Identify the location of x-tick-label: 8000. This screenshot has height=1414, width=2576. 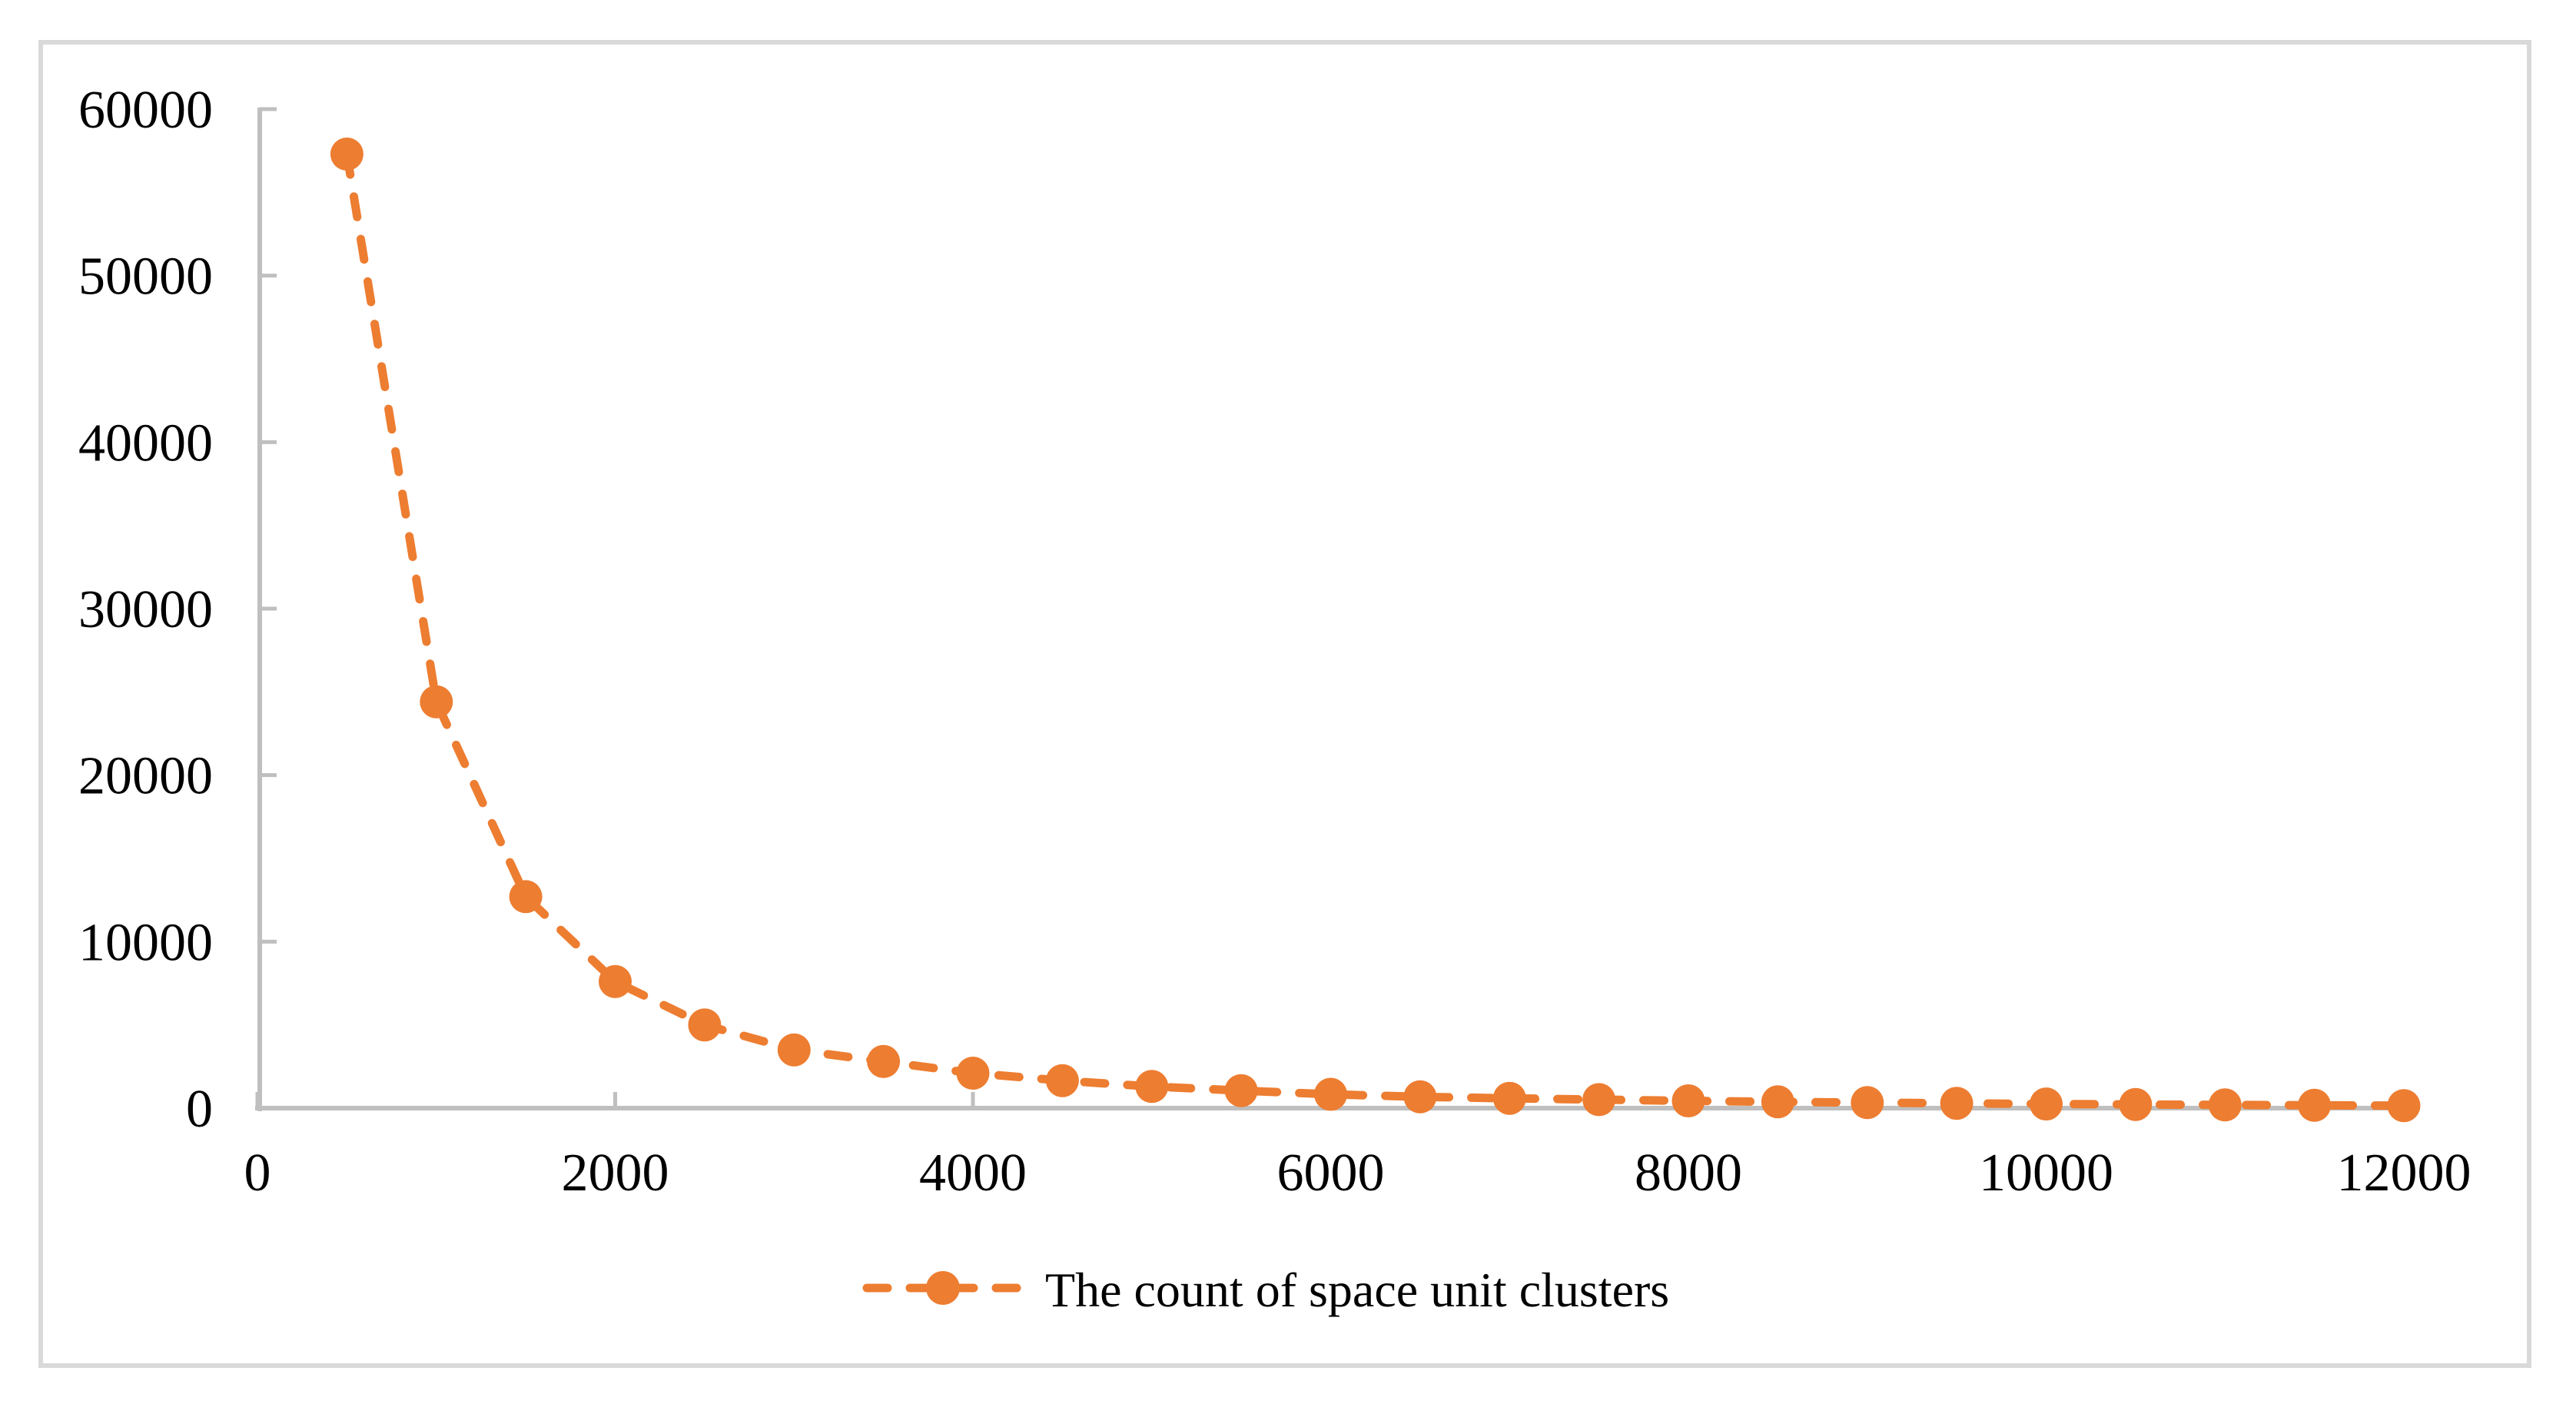
(1688, 1173).